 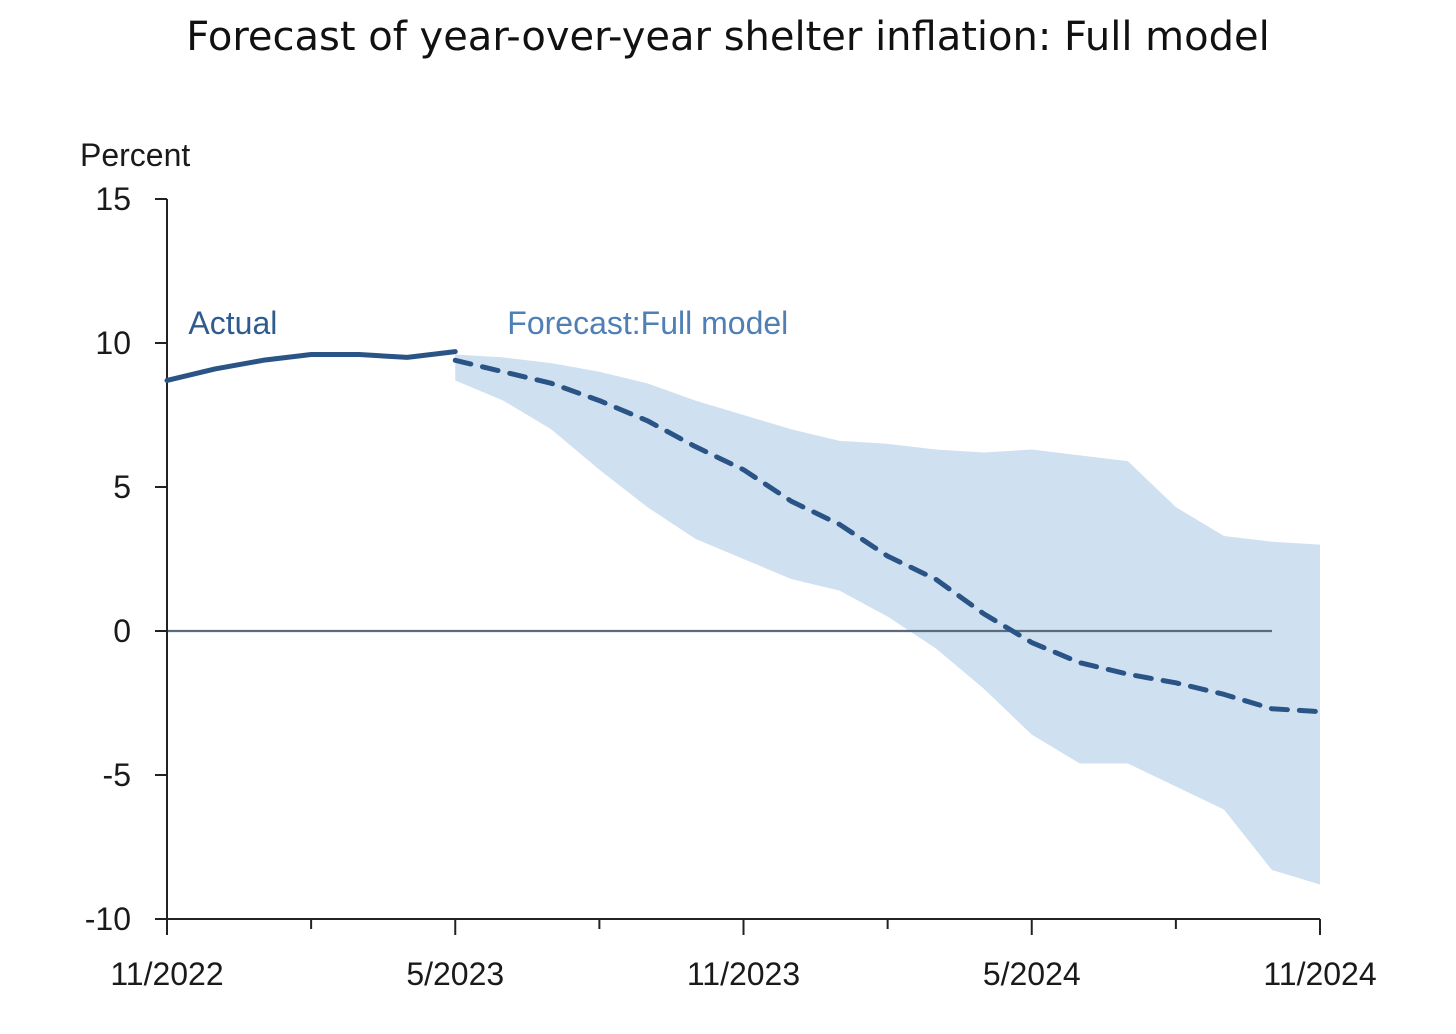 What do you see at coordinates (647, 323) in the screenshot?
I see `forecast-annotation: Forecast:Full model` at bounding box center [647, 323].